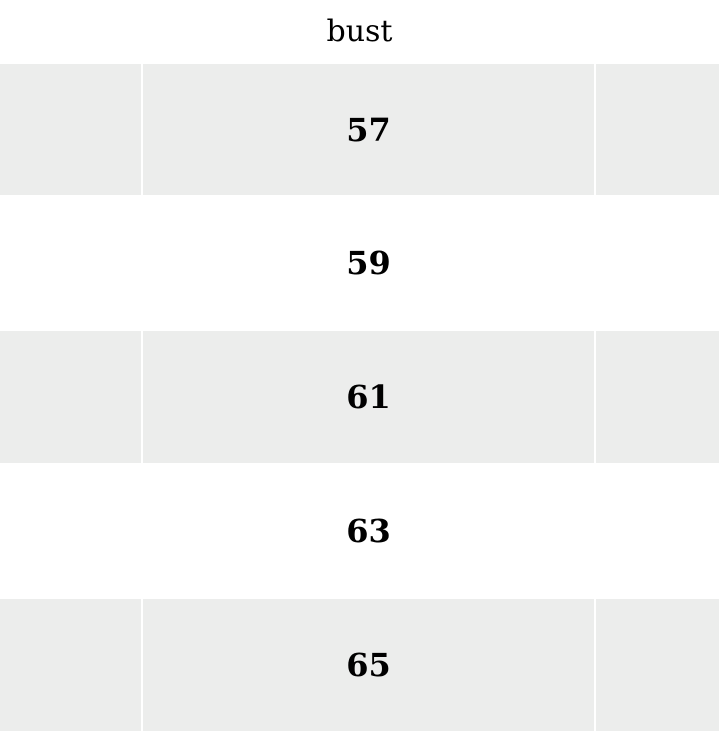 This screenshot has width=719, height=731. What do you see at coordinates (368, 129) in the screenshot?
I see `bust-value: 57` at bounding box center [368, 129].